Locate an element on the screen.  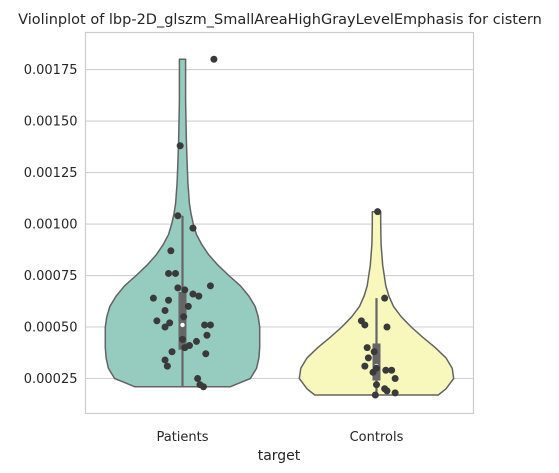
x-tick-labels: Patients Controls is located at coordinates (279, 437).